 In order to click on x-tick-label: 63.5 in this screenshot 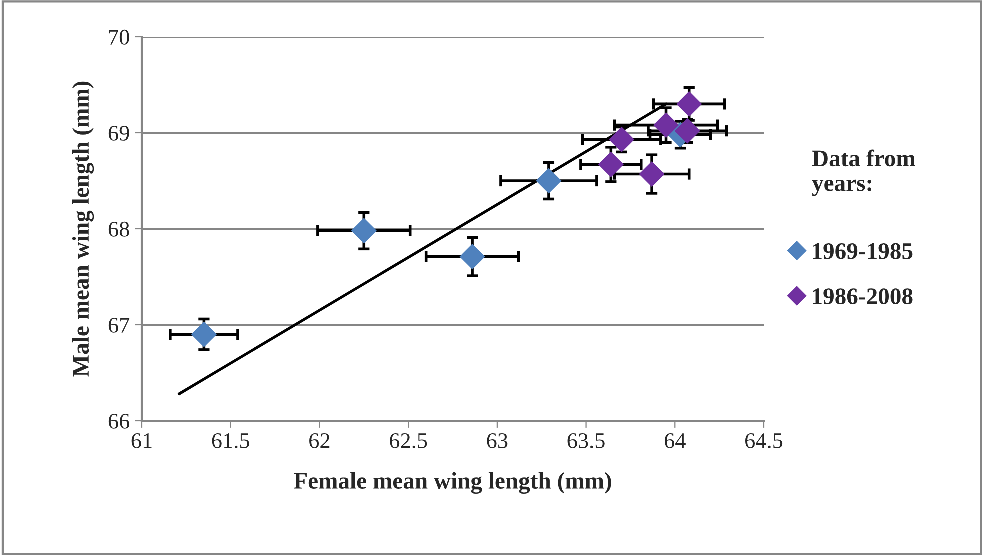, I will do `click(586, 441)`.